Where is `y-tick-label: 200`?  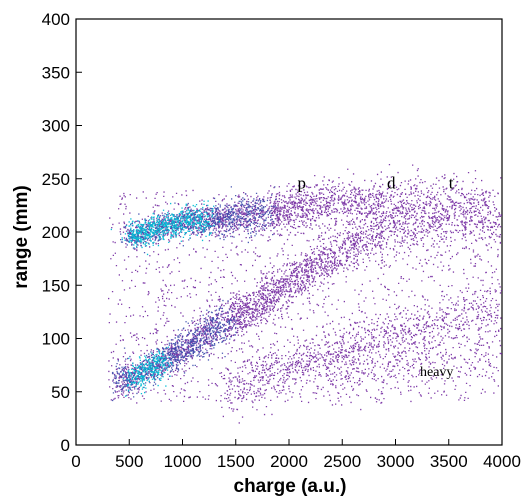
y-tick-label: 200 is located at coordinates (56, 232).